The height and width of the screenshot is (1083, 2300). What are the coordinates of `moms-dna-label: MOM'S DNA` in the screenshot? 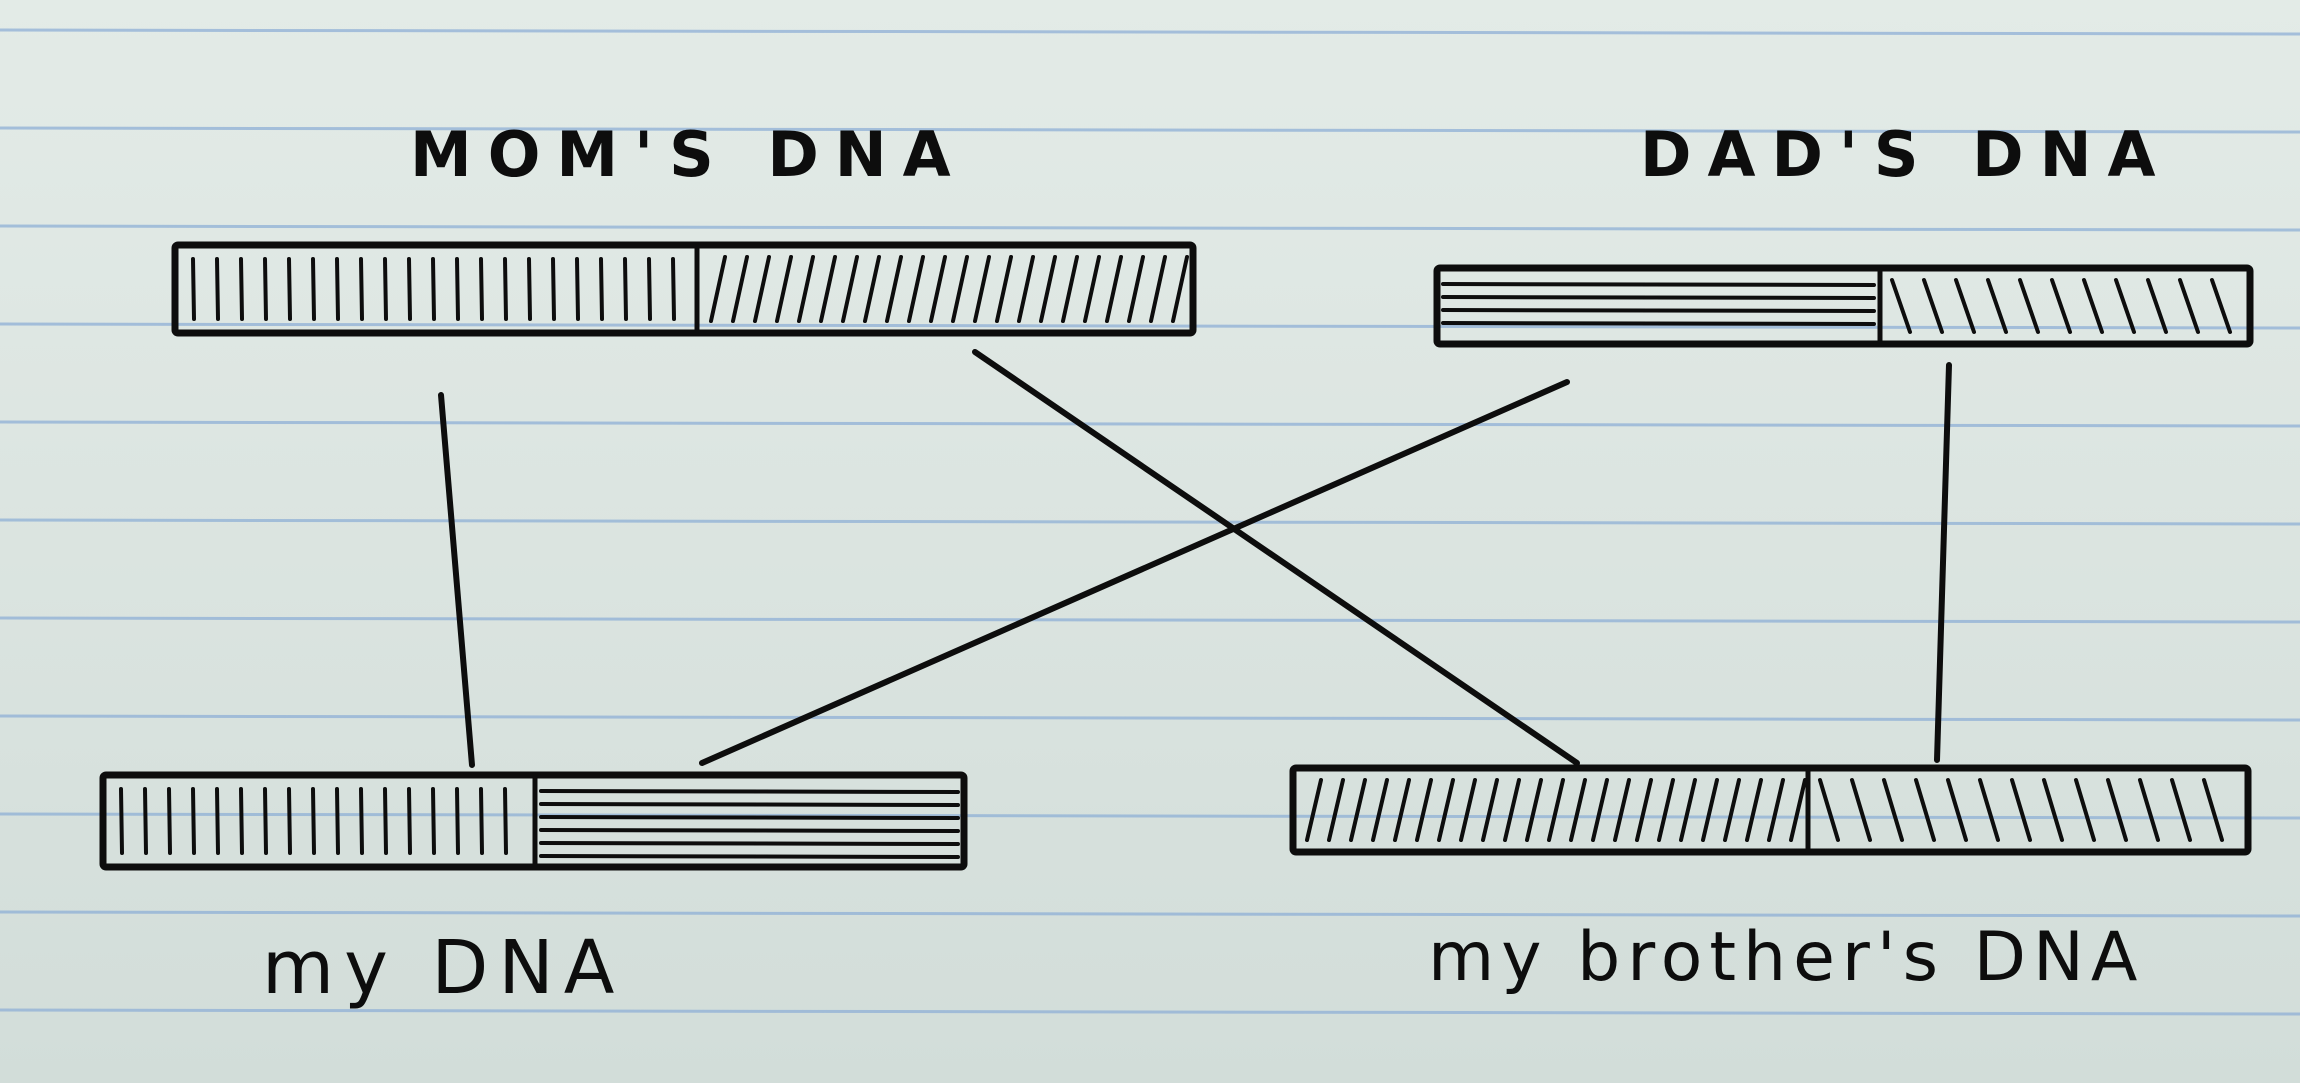 It's located at (688, 154).